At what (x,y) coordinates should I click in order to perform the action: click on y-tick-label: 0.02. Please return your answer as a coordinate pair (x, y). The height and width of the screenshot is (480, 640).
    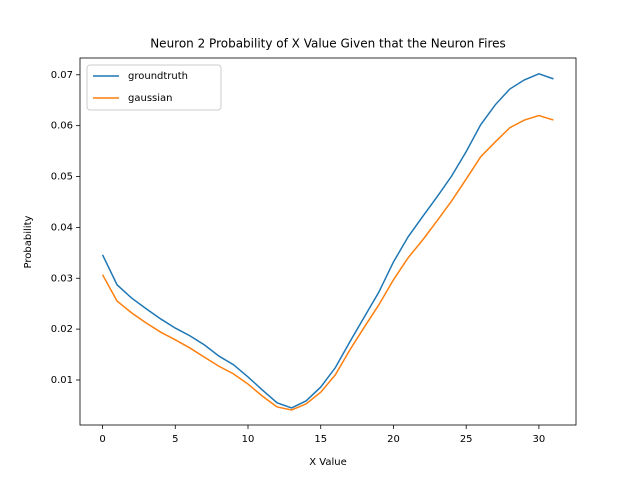
    Looking at the image, I should click on (62, 329).